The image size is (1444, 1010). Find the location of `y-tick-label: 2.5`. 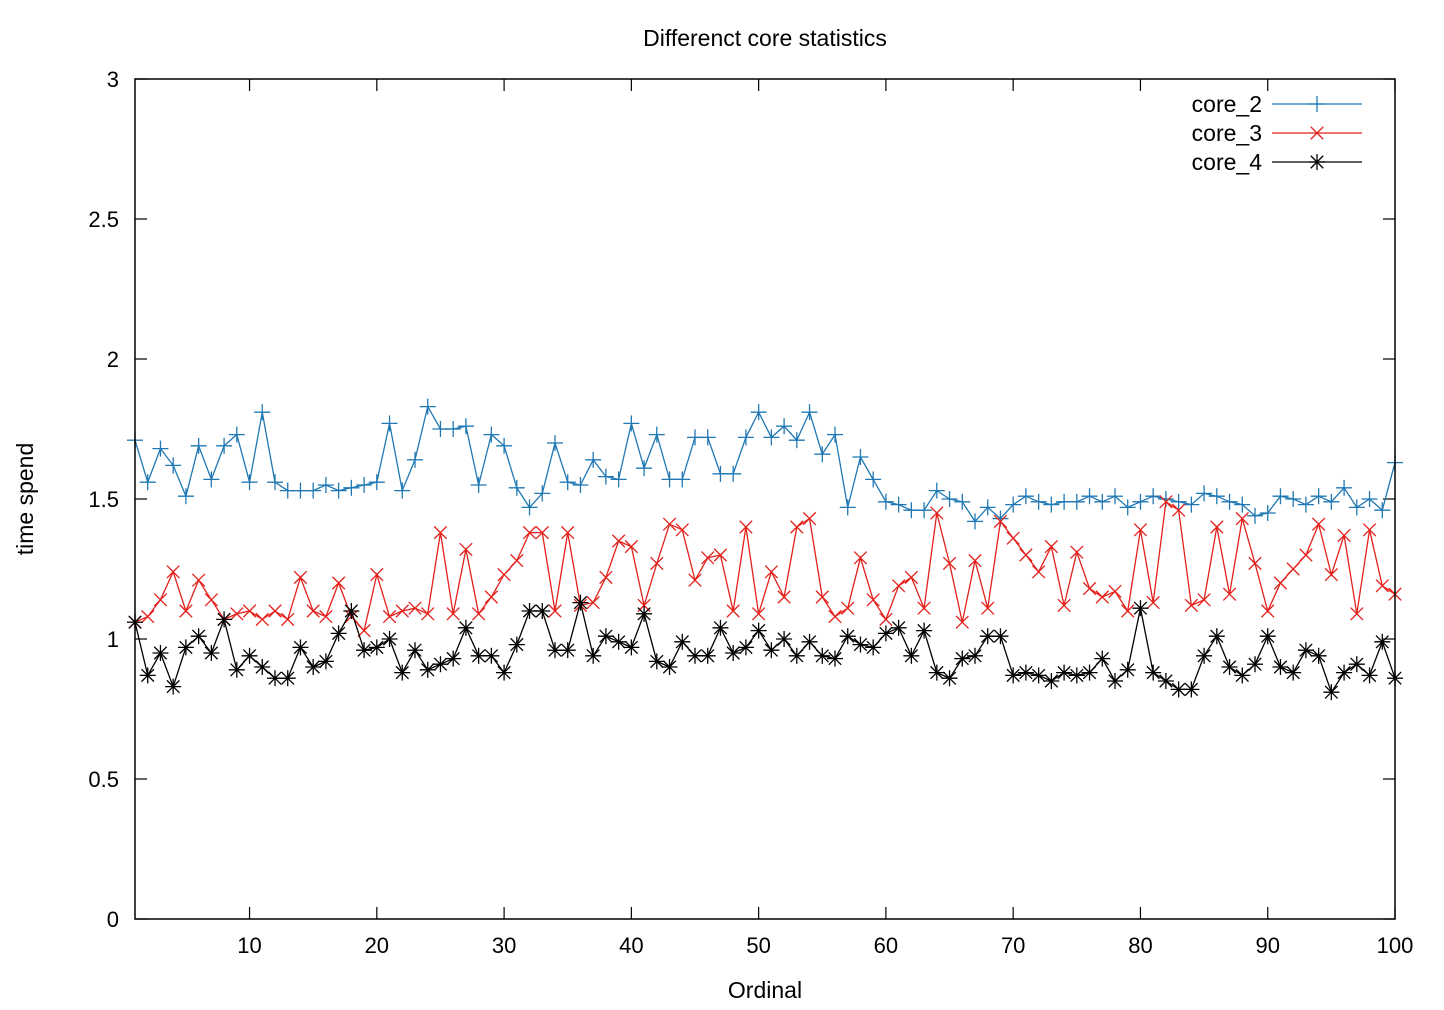

y-tick-label: 2.5 is located at coordinates (103, 219).